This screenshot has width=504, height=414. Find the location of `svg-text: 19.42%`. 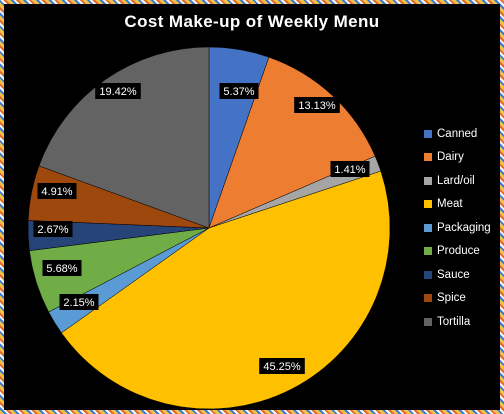

svg-text: 19.42% is located at coordinates (118, 92).